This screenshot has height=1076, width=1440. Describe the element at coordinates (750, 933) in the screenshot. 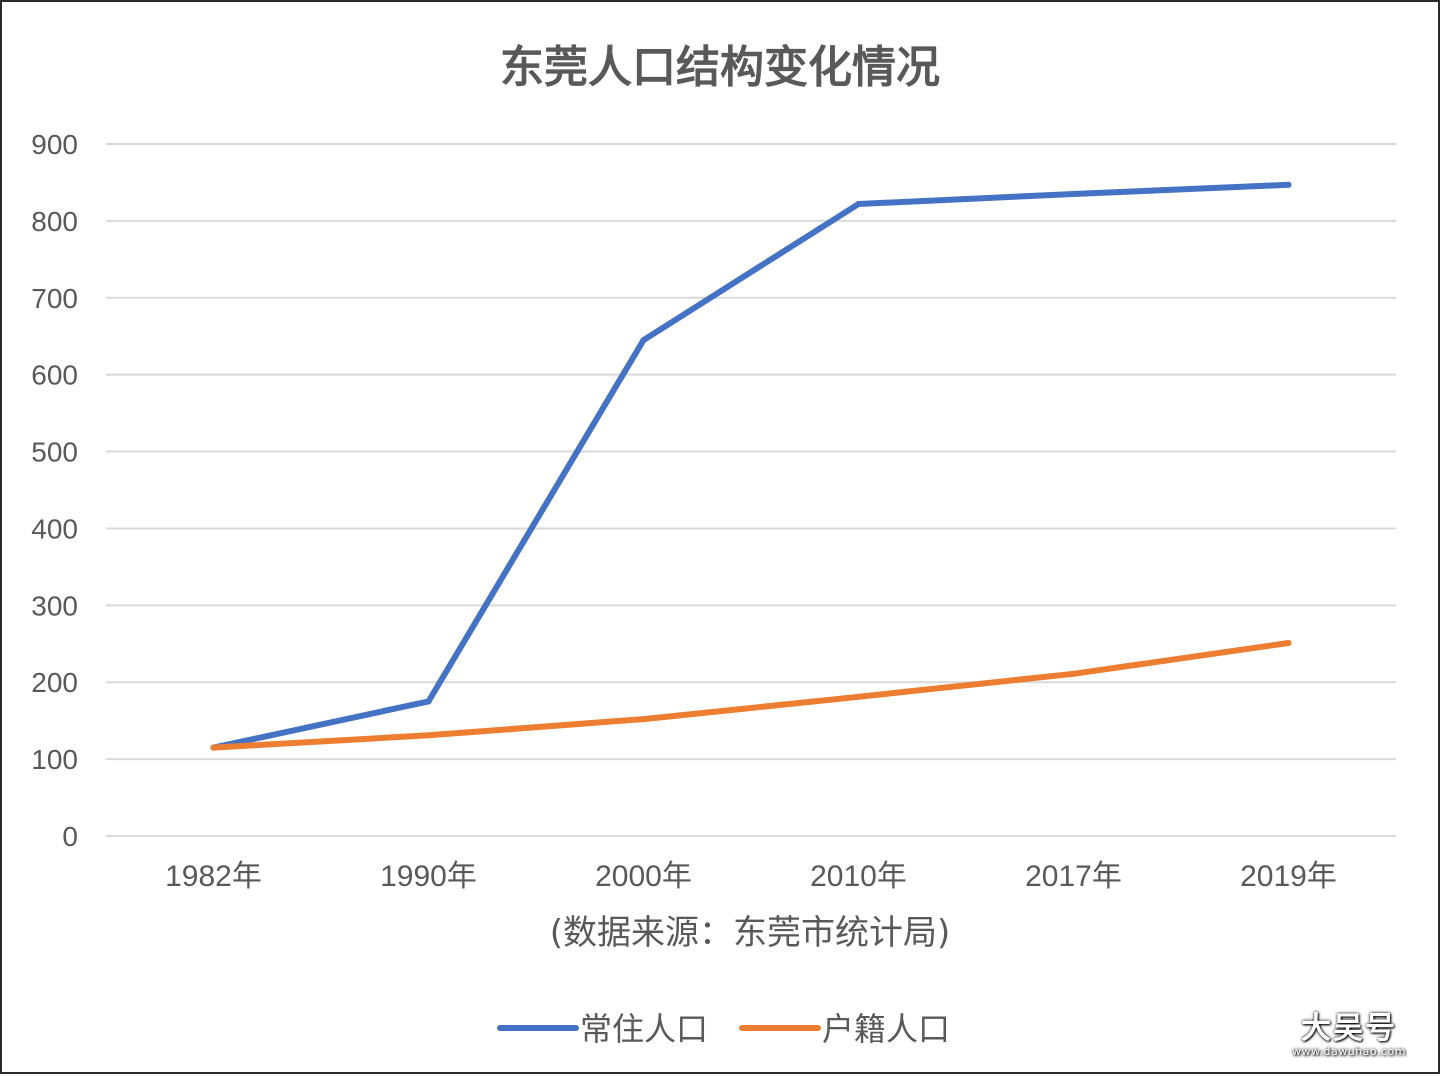

I see `x-axis-label: (数据来源：东莞市统计局)` at that location.